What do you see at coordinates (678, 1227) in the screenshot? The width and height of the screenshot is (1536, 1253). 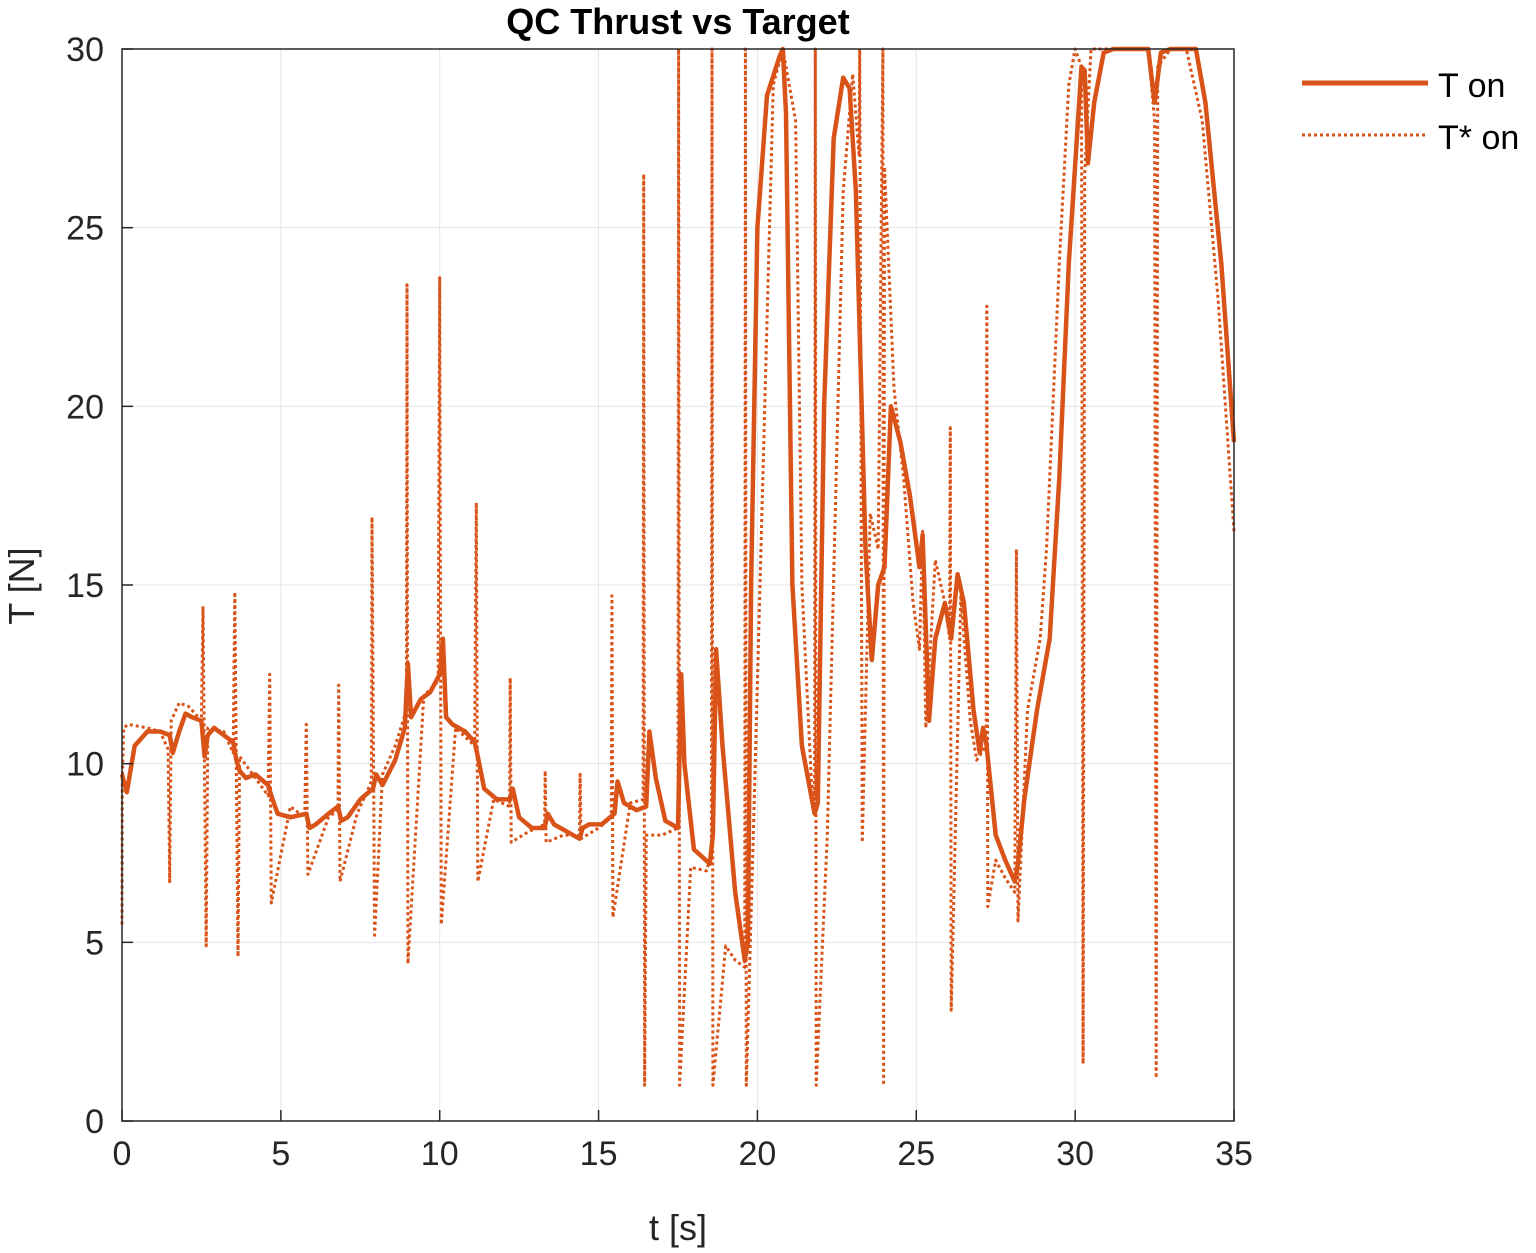 I see `x-axis-label: t [s]` at bounding box center [678, 1227].